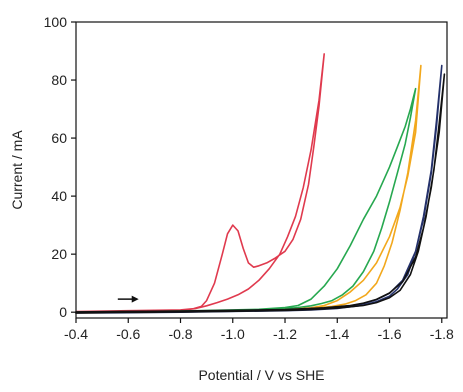 The image size is (463, 392). I want to click on x-tick-label: -0.8, so click(180, 334).